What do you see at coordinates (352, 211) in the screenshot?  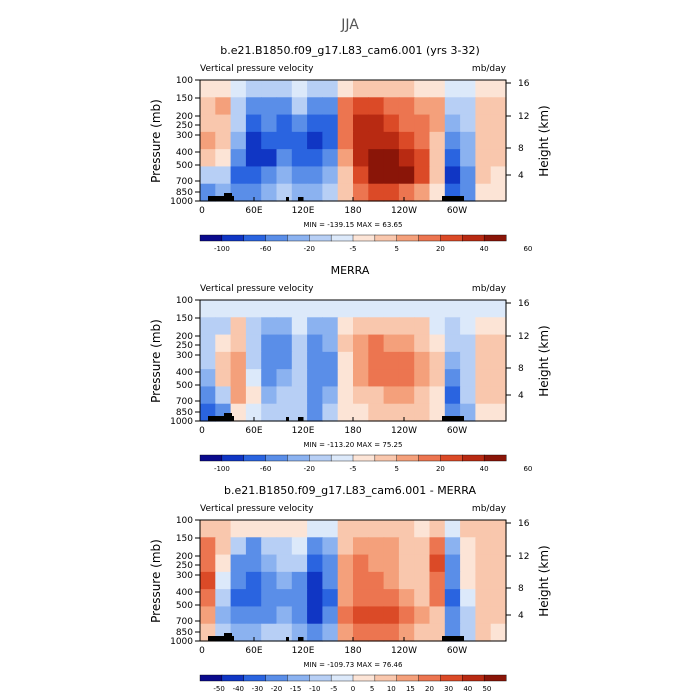 I see `x-tick-label: 180` at bounding box center [352, 211].